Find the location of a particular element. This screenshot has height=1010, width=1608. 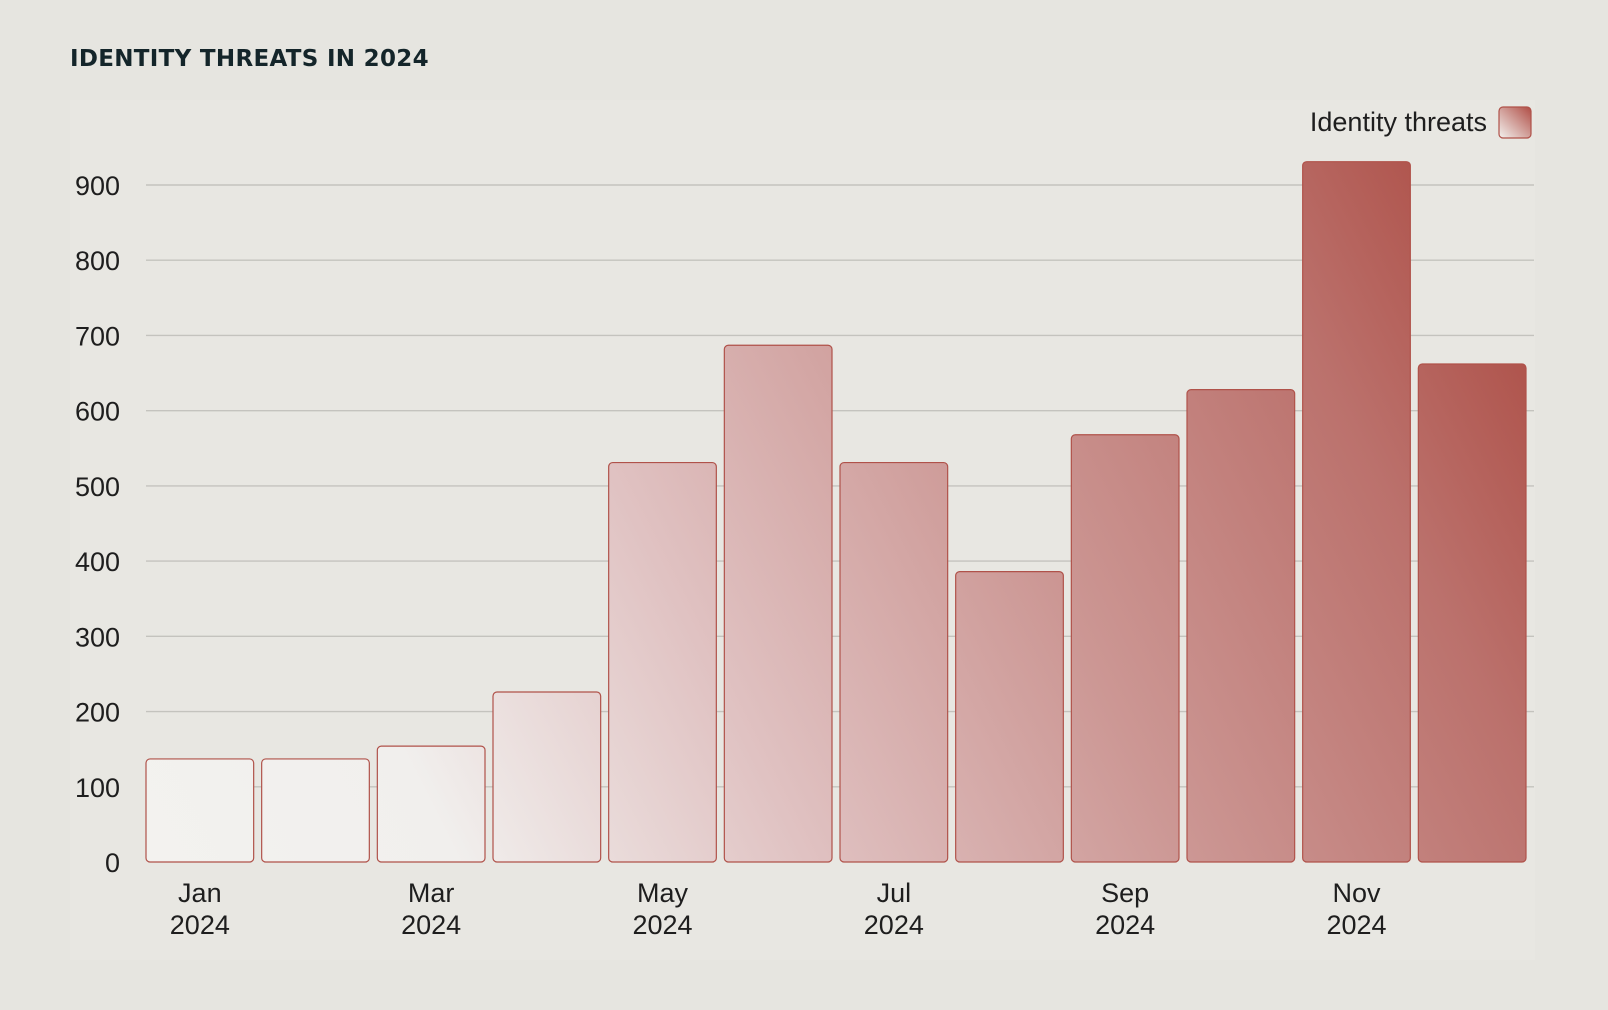

bar-jul-2024 is located at coordinates (894, 662).